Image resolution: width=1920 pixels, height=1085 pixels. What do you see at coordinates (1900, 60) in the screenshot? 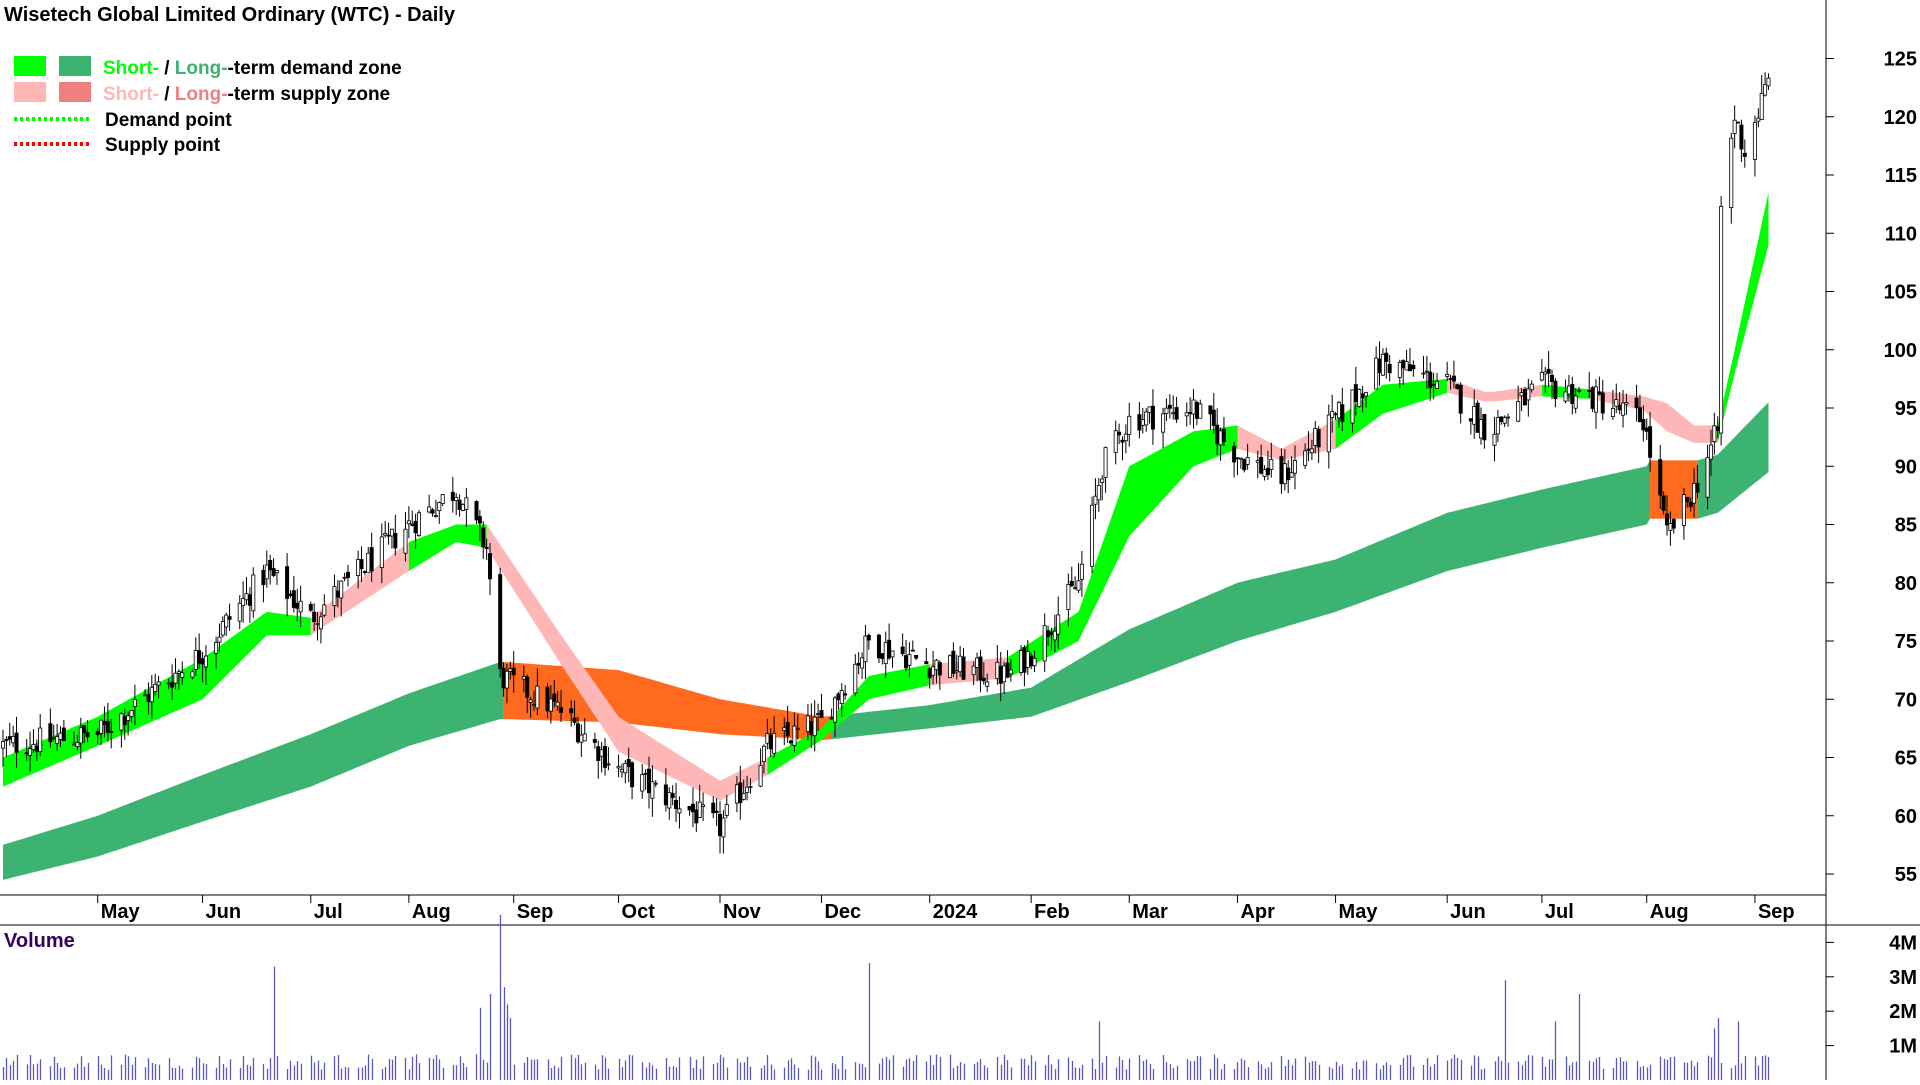
I see `price-tick-label: 125` at bounding box center [1900, 60].